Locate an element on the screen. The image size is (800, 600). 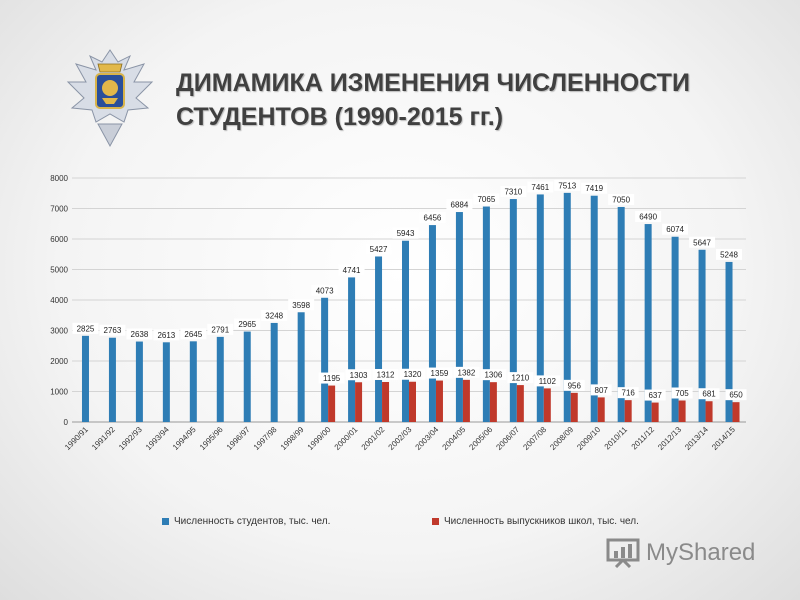
x-tick-label: 2014/15 is located at coordinates (723, 438).